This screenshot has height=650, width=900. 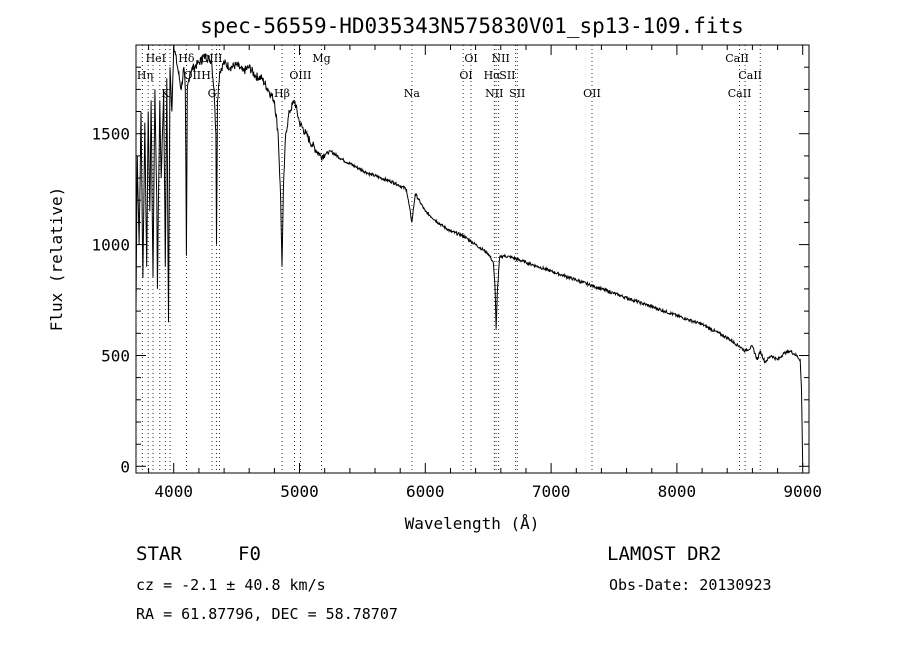 What do you see at coordinates (664, 554) in the screenshot?
I see `survey-name: LAMOST DR2` at bounding box center [664, 554].